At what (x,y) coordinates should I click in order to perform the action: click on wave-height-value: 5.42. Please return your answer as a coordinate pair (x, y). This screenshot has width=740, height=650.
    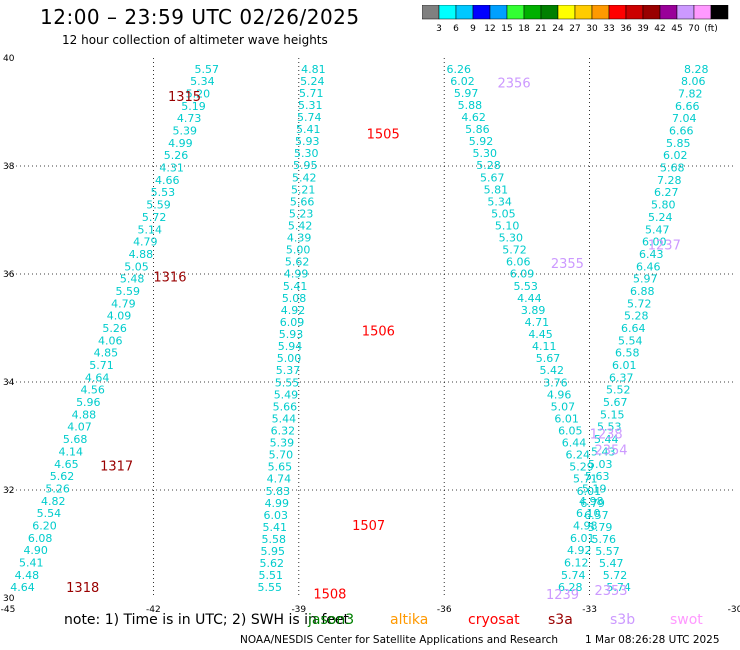
    Looking at the image, I should click on (304, 177).